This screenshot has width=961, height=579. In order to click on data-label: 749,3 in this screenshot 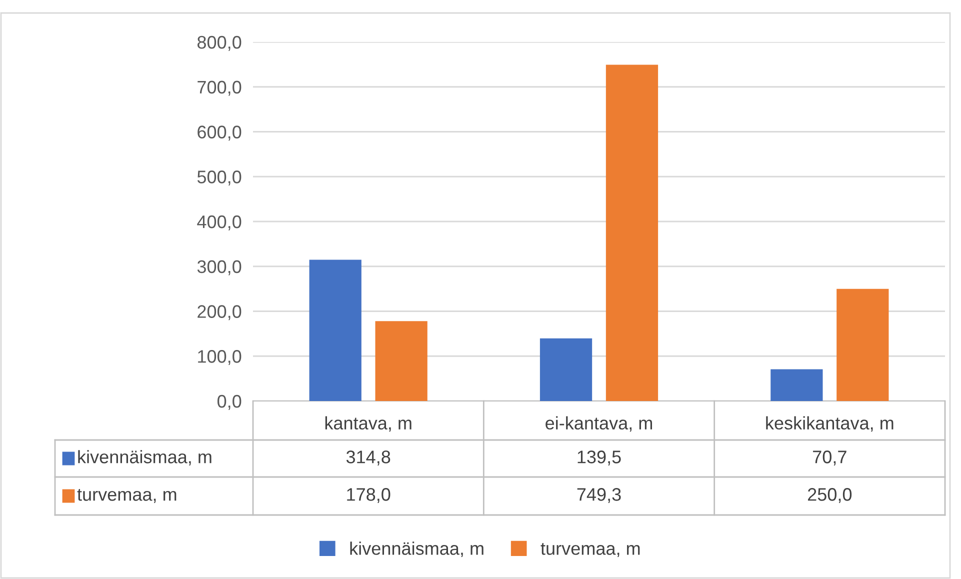, I will do `click(599, 495)`.